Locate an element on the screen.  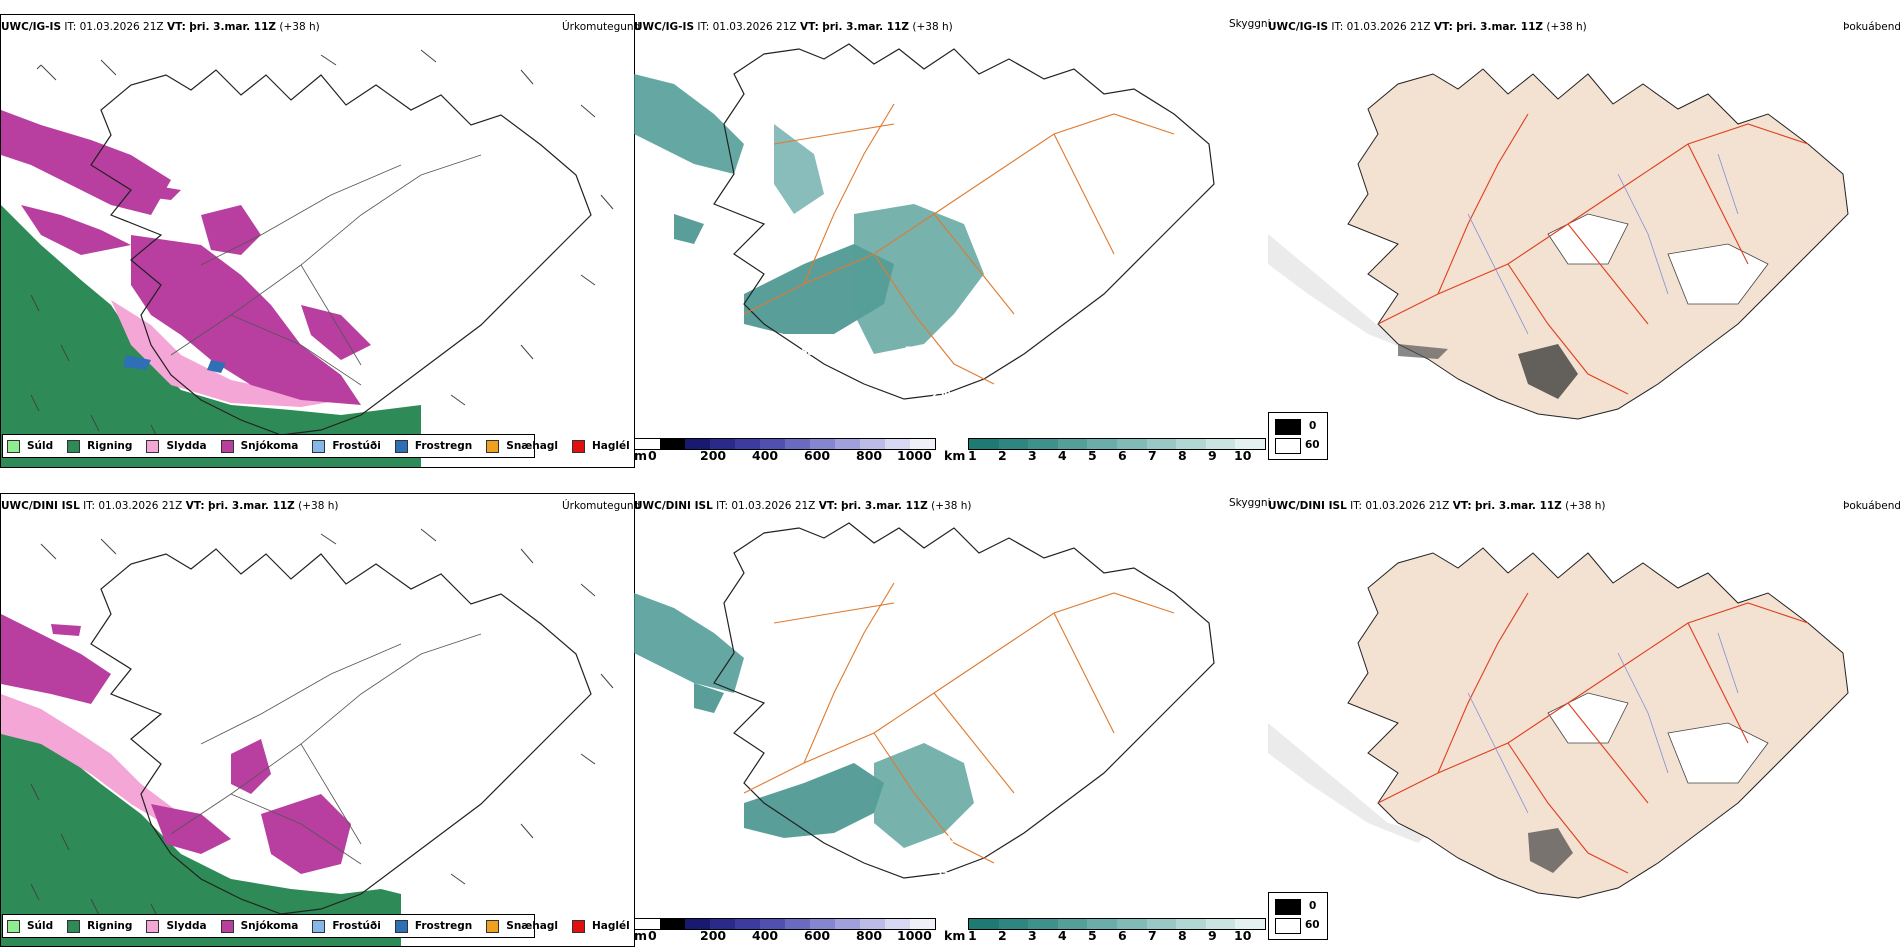
fog-legend-label: 60 is located at coordinates (1312, 925).